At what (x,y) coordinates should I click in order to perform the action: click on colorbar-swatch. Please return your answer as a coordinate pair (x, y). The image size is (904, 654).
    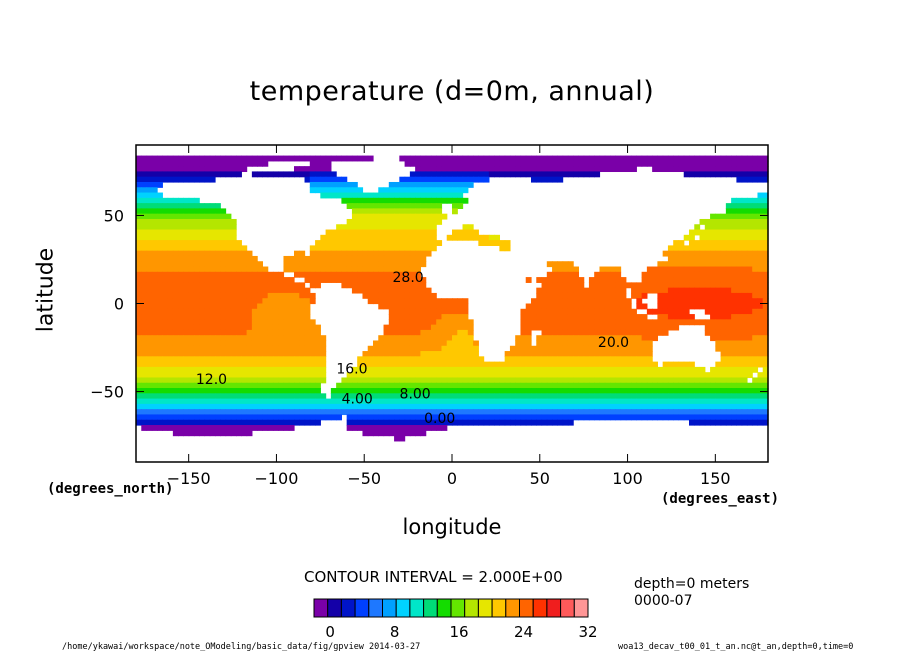
    Looking at the image, I should click on (403, 608).